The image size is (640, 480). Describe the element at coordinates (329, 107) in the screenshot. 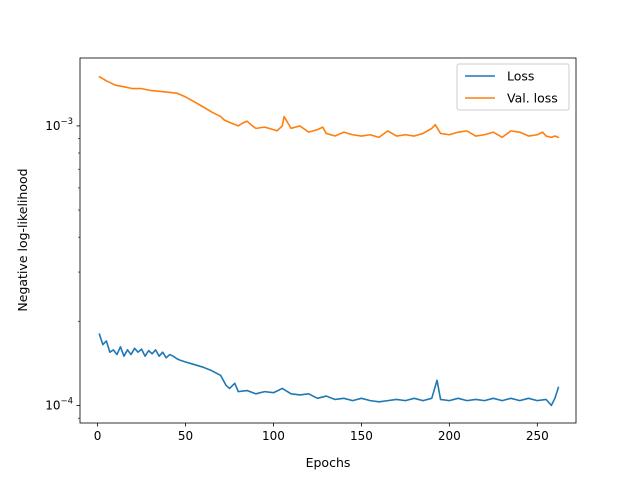

I see `series-line-val-loss` at that location.